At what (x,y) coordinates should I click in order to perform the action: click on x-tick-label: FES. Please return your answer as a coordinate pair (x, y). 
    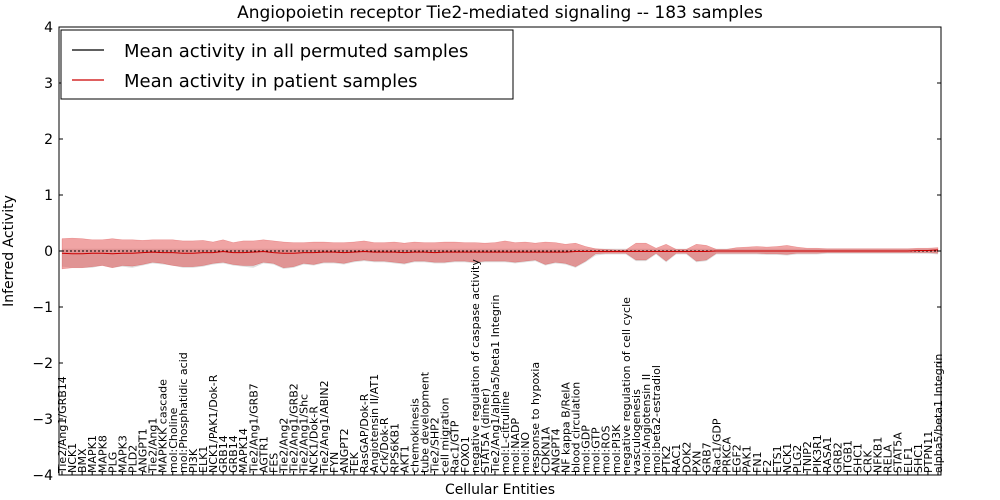
    Looking at the image, I should click on (273, 463).